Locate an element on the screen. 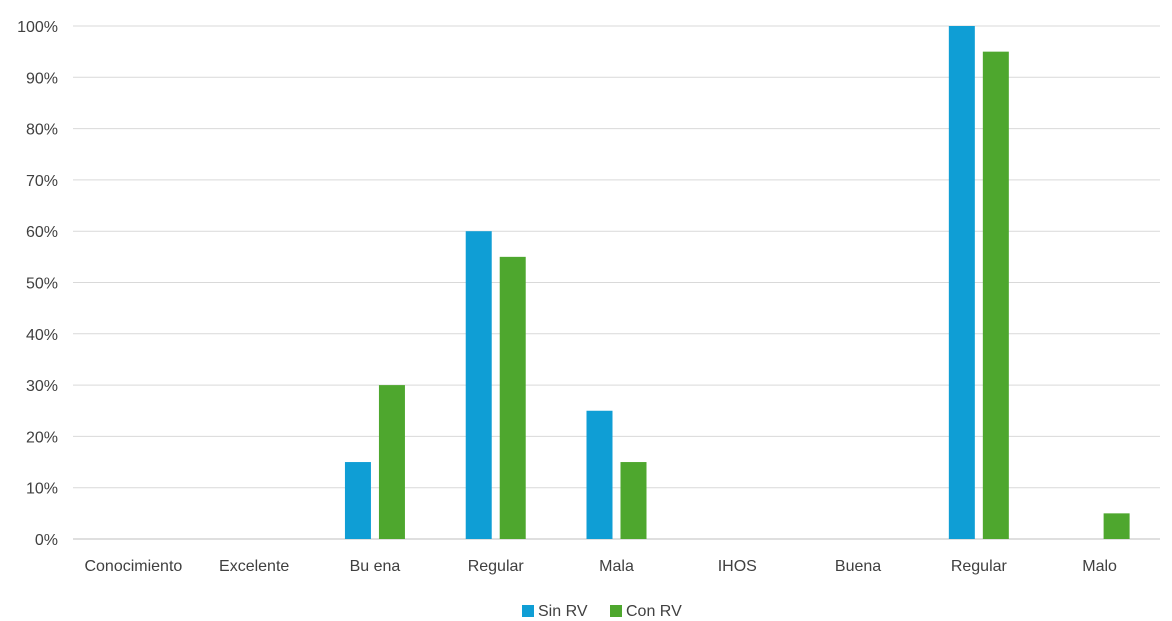 Image resolution: width=1172 pixels, height=621 pixels. x-tick-label: Excelente is located at coordinates (254, 566).